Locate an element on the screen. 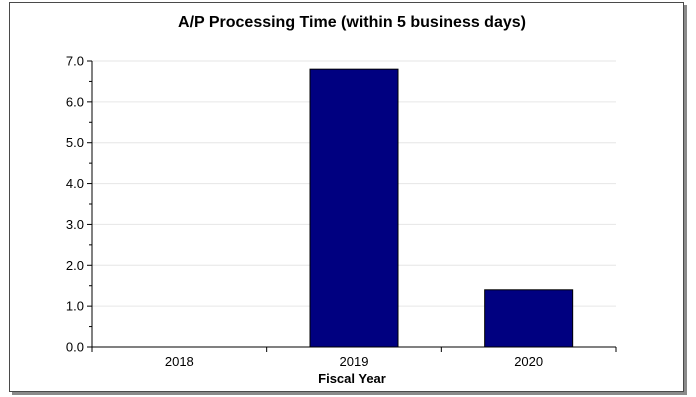 The image size is (696, 397). y-tick-label: 5.0 is located at coordinates (75, 142).